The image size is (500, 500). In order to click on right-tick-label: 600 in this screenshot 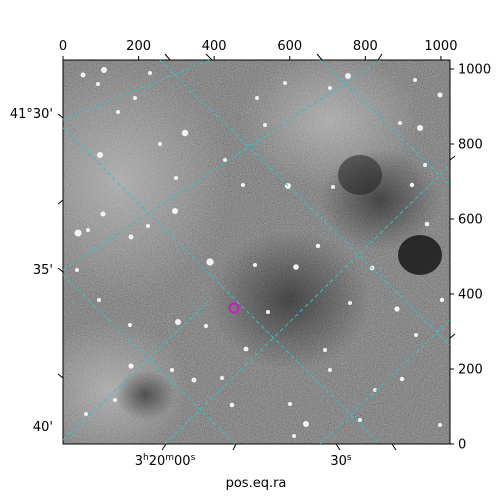, I will do `click(470, 220)`.